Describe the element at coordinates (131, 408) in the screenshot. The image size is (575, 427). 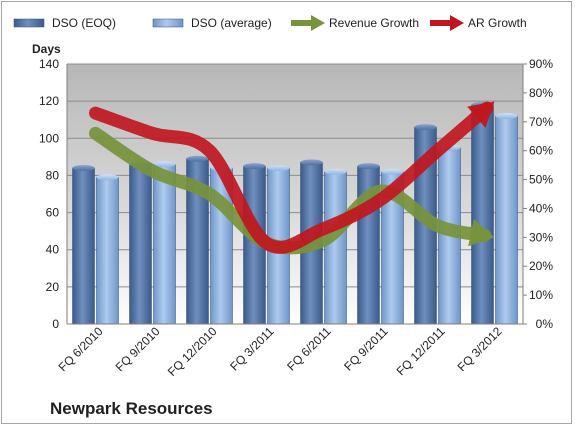
I see `chart-title: Newpark Resources` at that location.